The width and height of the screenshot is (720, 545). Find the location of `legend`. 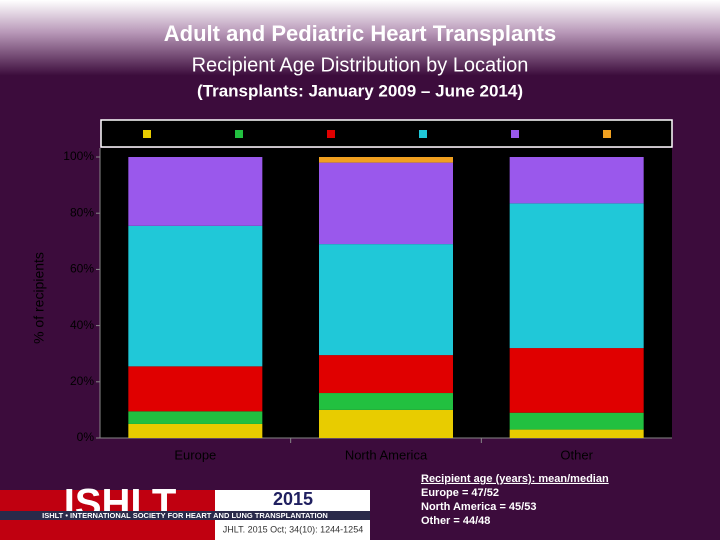

legend is located at coordinates (386, 133).